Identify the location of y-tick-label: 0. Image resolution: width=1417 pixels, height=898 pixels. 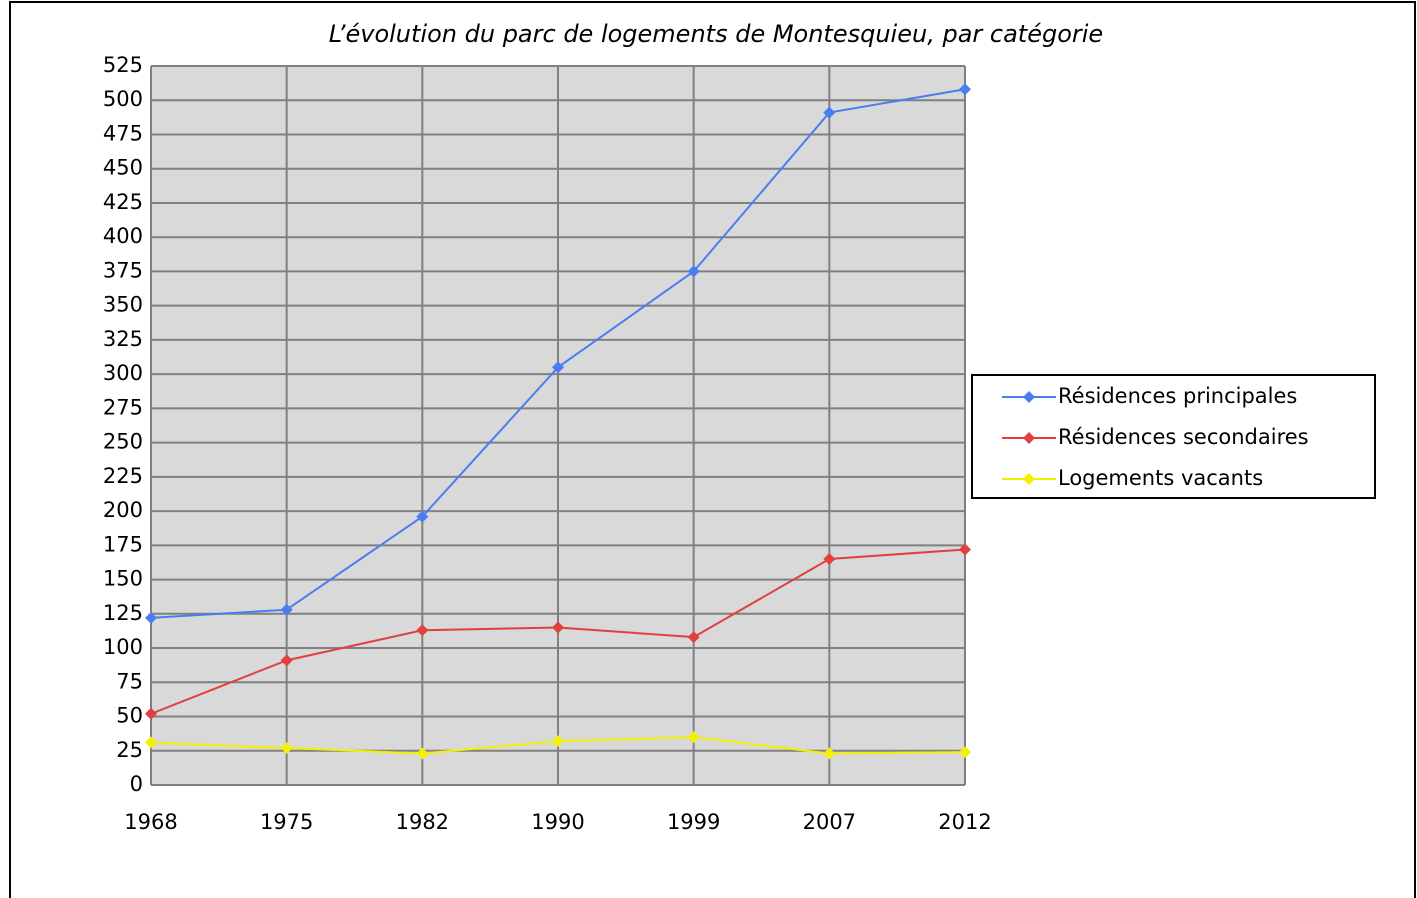
(136, 784).